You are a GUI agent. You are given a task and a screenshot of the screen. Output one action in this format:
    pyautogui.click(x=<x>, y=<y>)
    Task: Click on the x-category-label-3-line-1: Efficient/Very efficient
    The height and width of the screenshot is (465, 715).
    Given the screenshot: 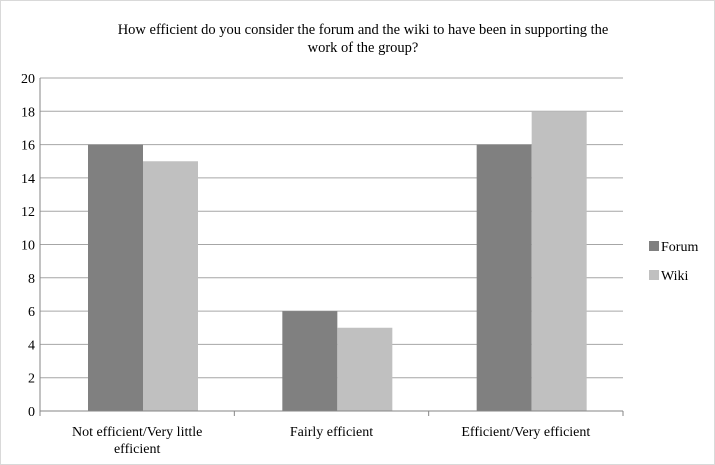 What is the action you would take?
    pyautogui.click(x=525, y=432)
    